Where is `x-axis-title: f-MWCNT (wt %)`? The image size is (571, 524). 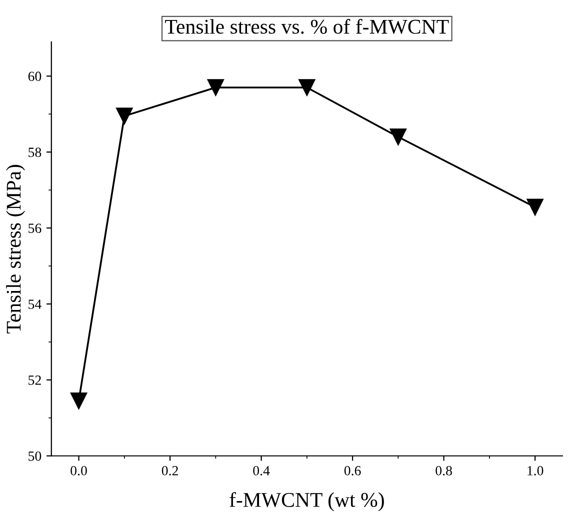
x-axis-title: f-MWCNT (wt %) is located at coordinates (307, 502).